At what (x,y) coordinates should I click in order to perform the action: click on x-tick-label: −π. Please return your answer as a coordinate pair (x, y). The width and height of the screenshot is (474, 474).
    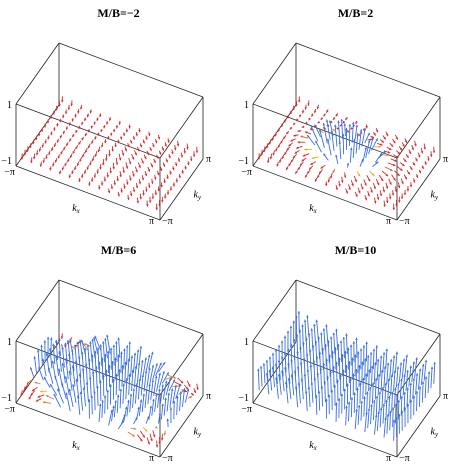
    Looking at the image, I should click on (9, 409).